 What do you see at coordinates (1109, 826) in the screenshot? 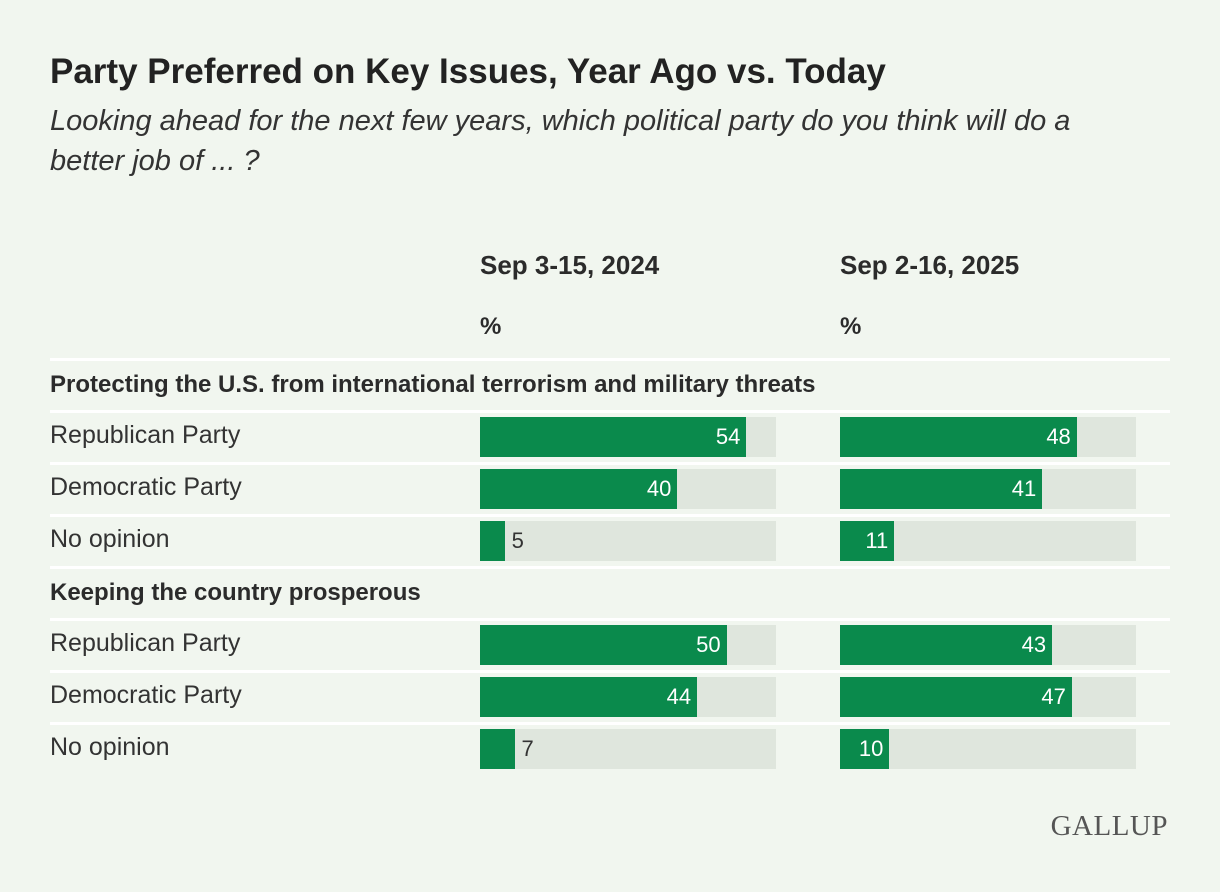
I see `gallup-logo: GALLUP` at bounding box center [1109, 826].